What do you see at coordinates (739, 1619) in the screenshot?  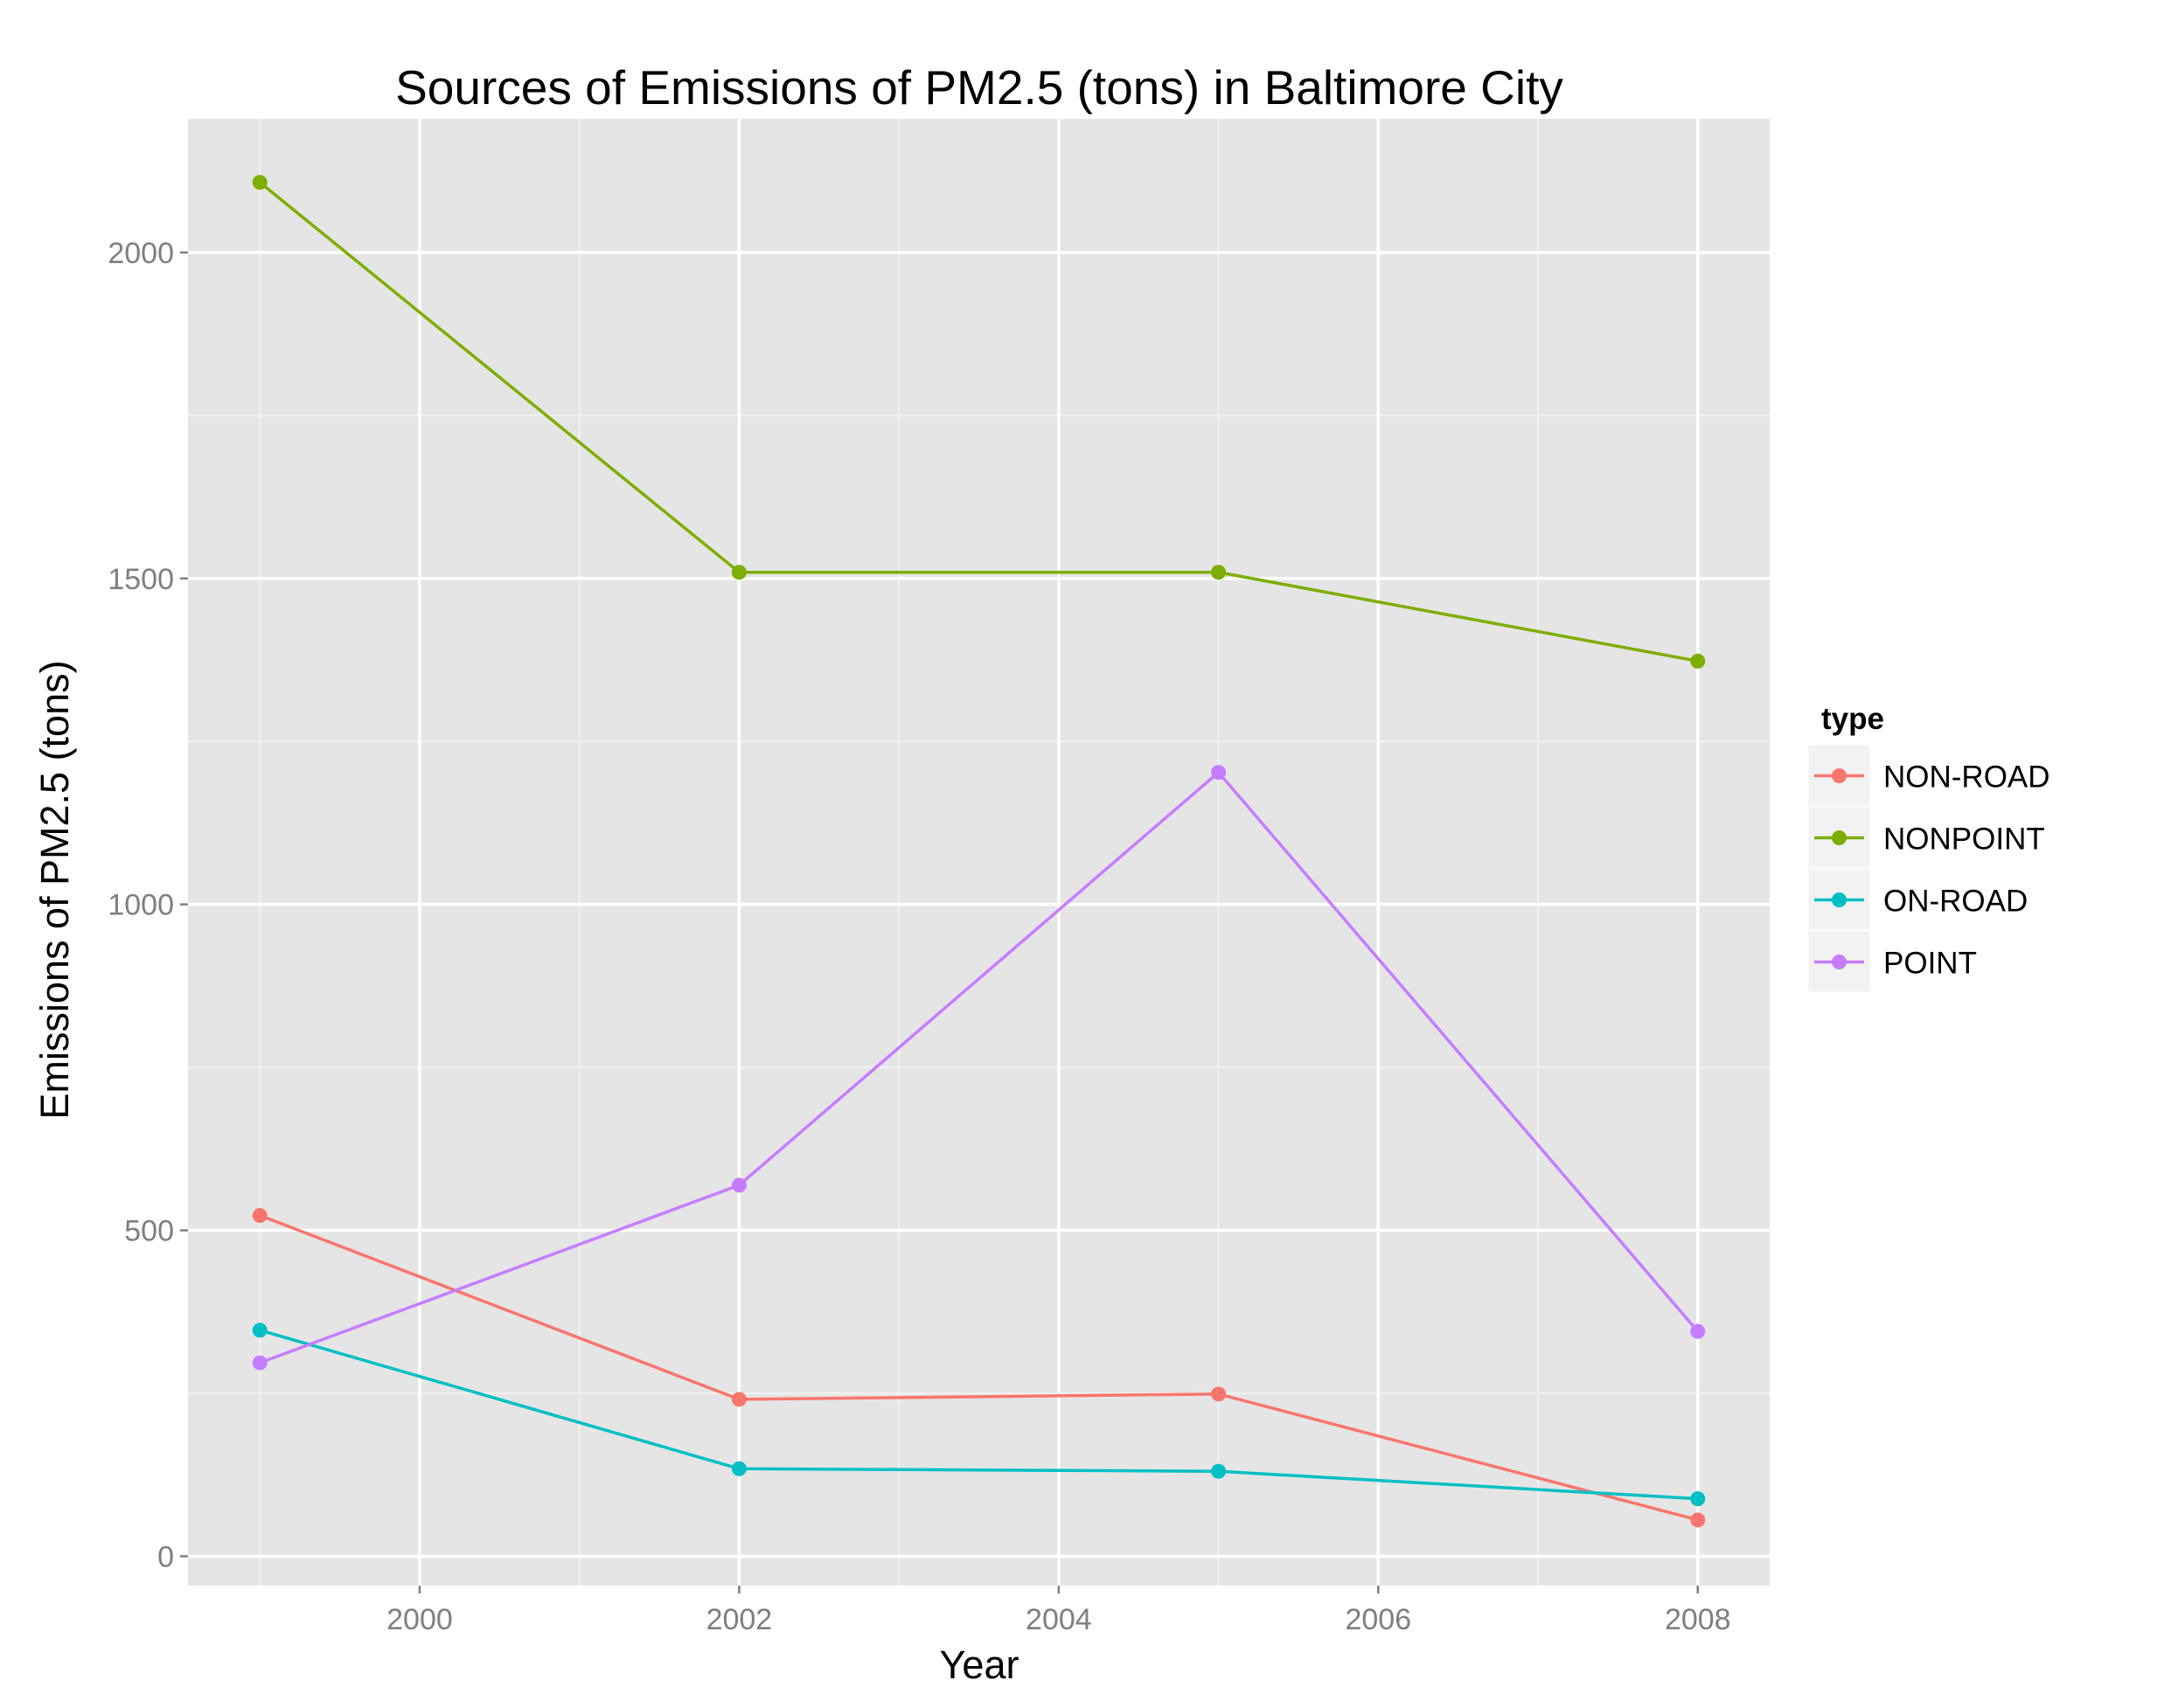 I see `x-tick-label: 2002` at bounding box center [739, 1619].